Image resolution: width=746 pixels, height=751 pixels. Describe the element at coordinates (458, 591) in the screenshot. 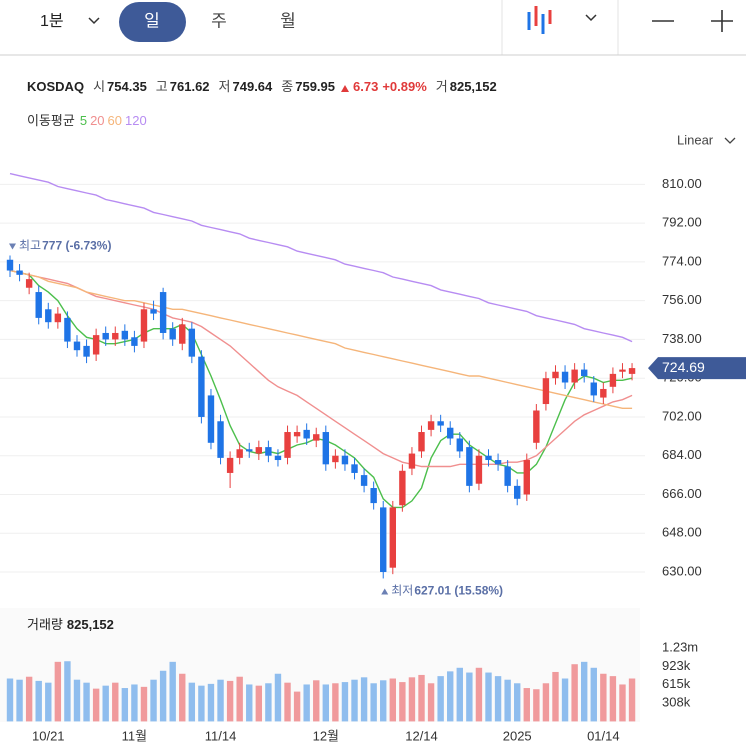

I see `annotation-label: 627.01 (15.58%)` at that location.